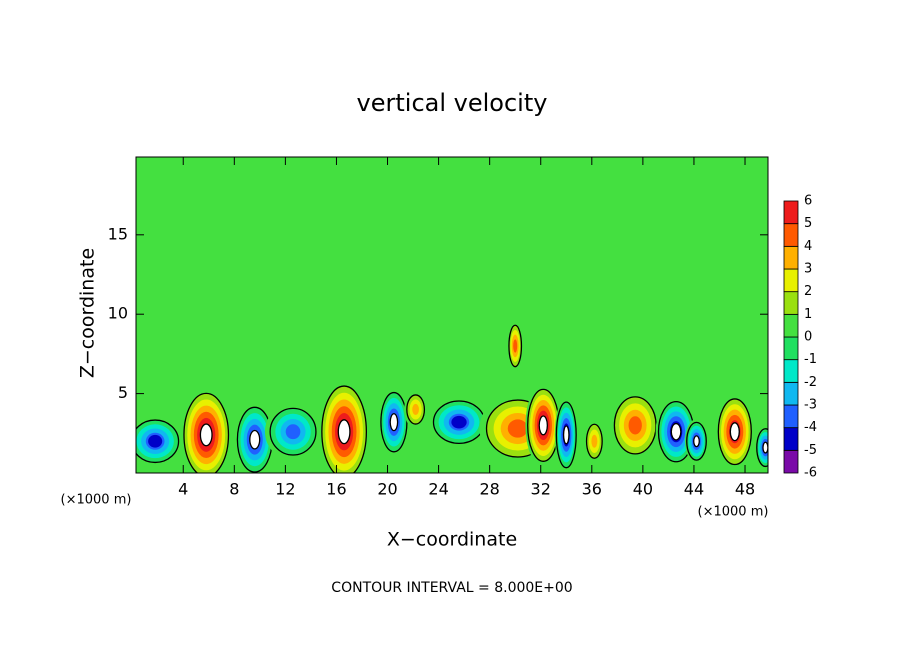 The width and height of the screenshot is (904, 654). I want to click on colorbar-label: 3, so click(808, 269).